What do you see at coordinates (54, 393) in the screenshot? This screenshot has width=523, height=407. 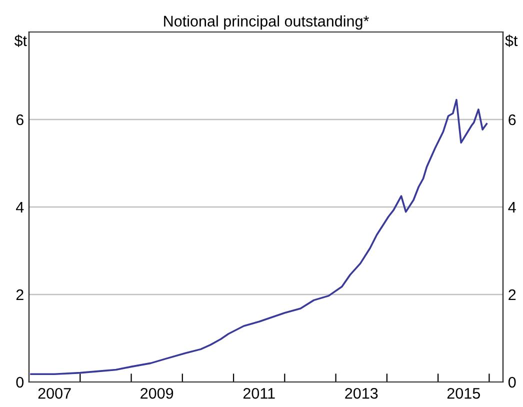 I see `x-tick-label: 2007` at bounding box center [54, 393].